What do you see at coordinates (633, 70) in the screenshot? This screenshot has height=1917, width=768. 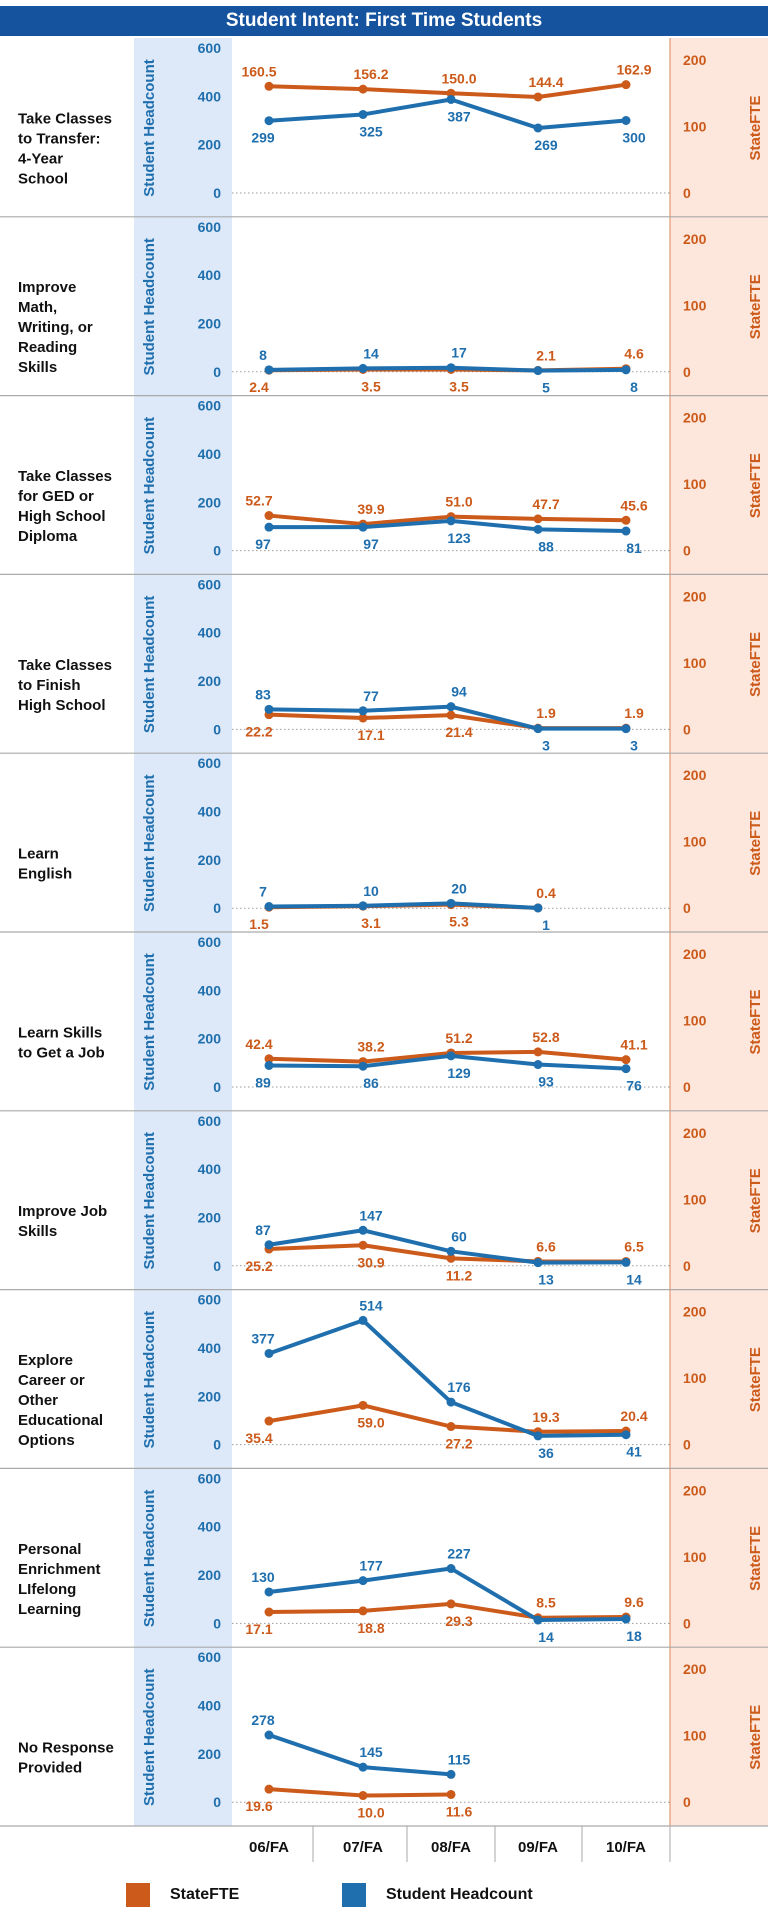 I see `statefte-data-label: 162.9` at bounding box center [633, 70].